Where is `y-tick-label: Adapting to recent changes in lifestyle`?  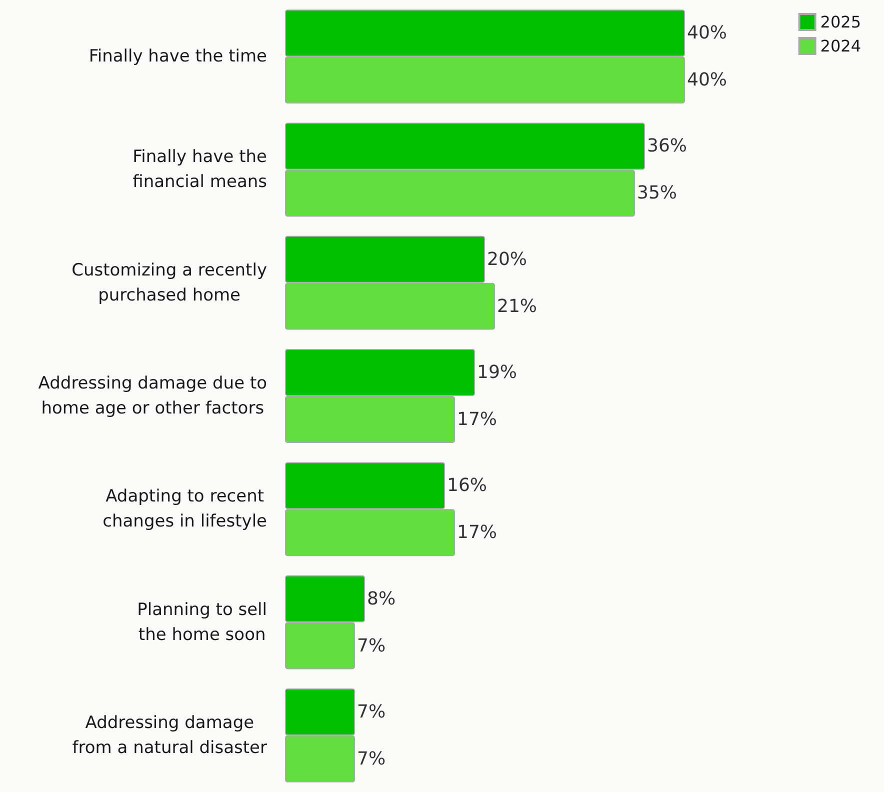
y-tick-label: Adapting to recent changes in lifestyle is located at coordinates (185, 509).